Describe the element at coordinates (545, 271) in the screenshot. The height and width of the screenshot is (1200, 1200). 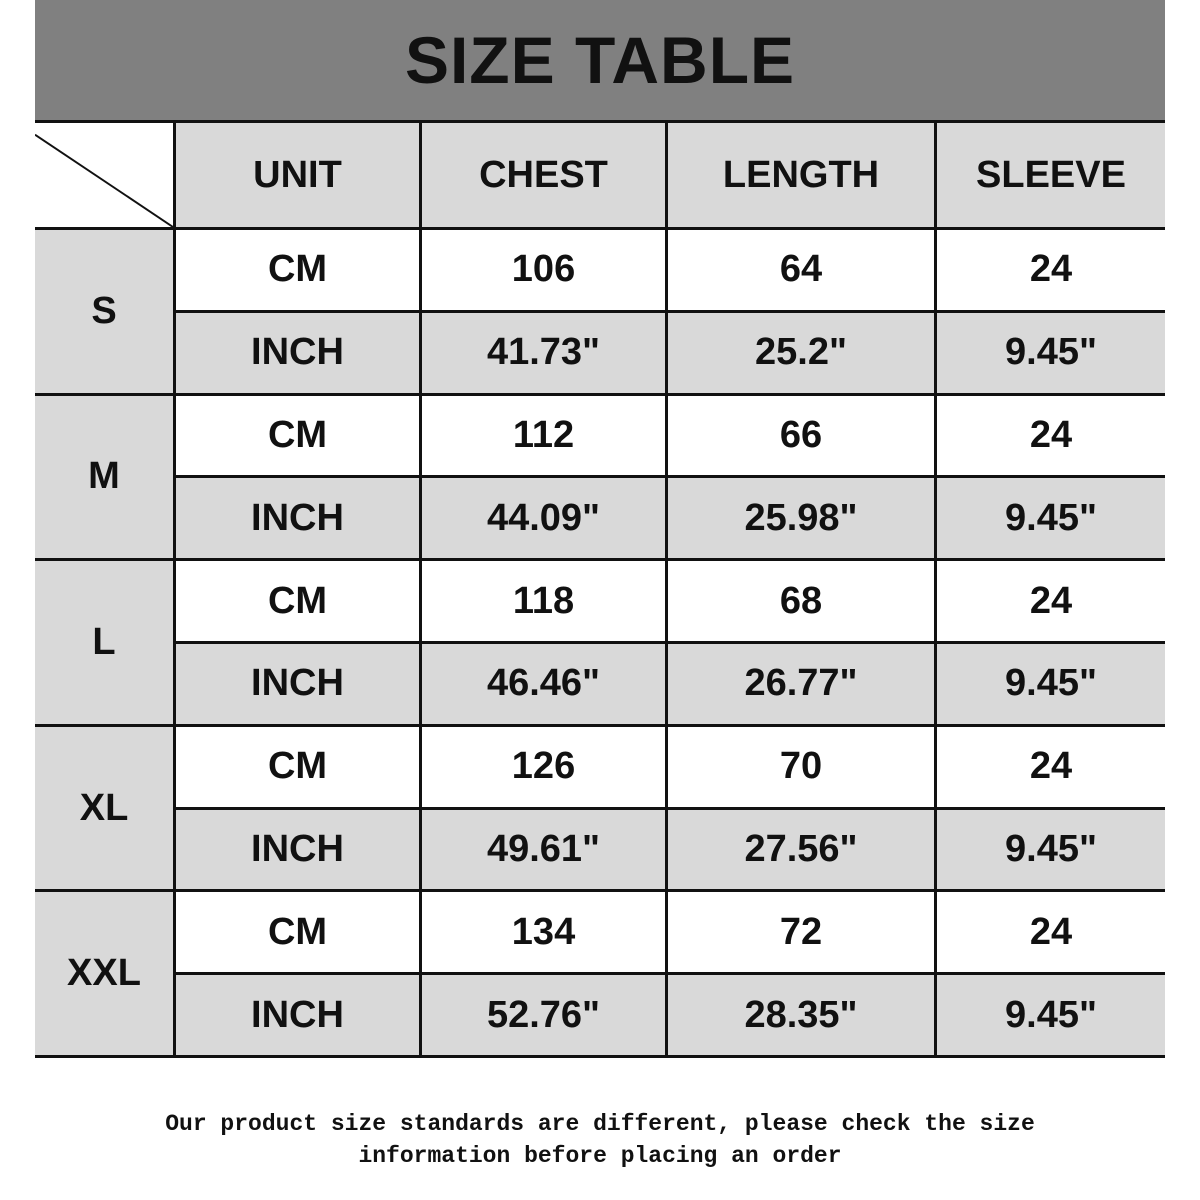
I see `cm-cell: 106` at that location.